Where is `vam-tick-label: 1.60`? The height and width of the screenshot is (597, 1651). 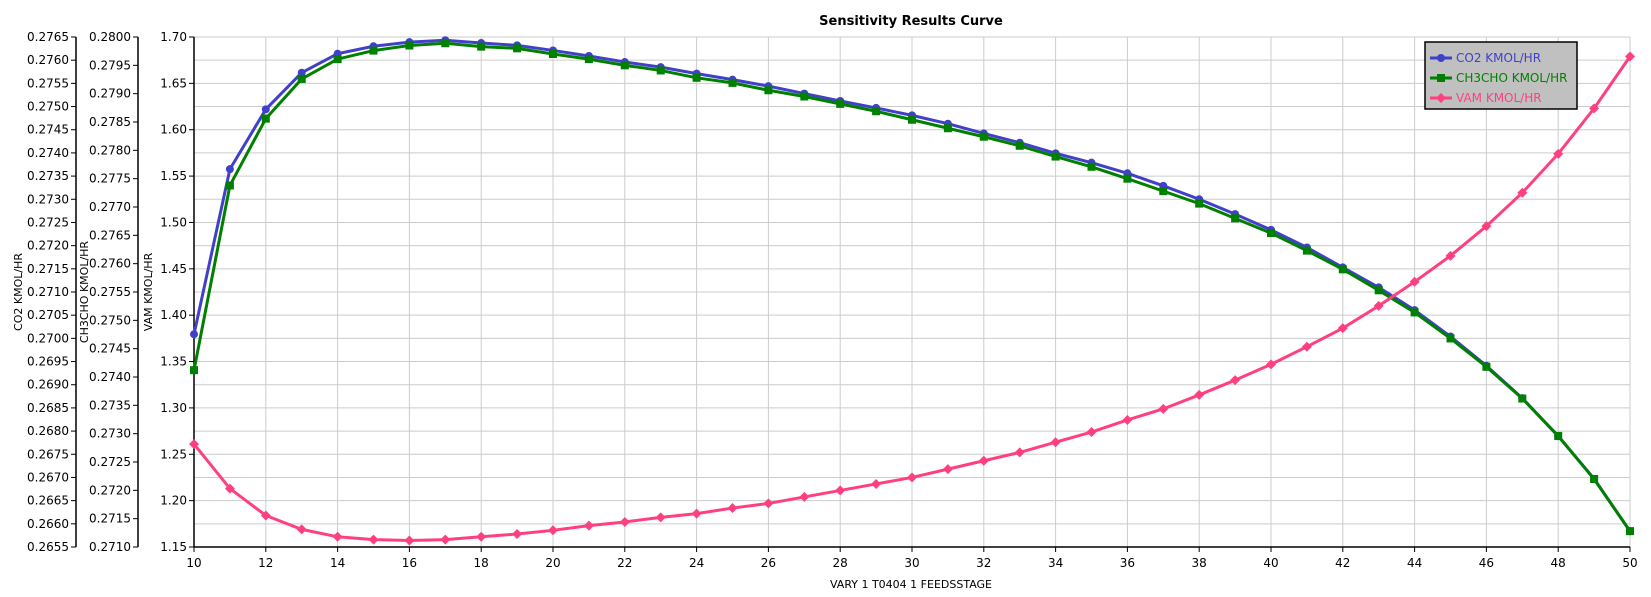
vam-tick-label: 1.60 is located at coordinates (173, 130).